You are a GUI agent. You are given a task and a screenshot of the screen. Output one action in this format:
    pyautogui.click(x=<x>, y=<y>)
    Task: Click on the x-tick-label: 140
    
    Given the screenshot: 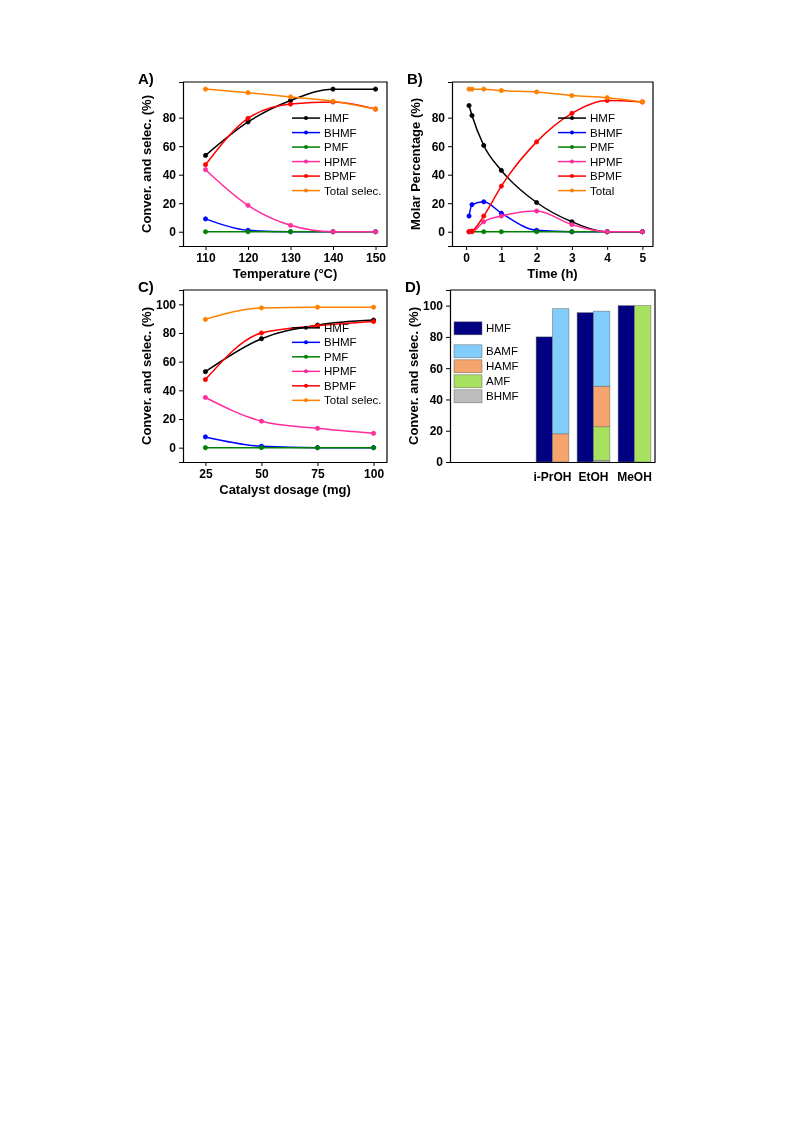 What is the action you would take?
    pyautogui.click(x=333, y=257)
    